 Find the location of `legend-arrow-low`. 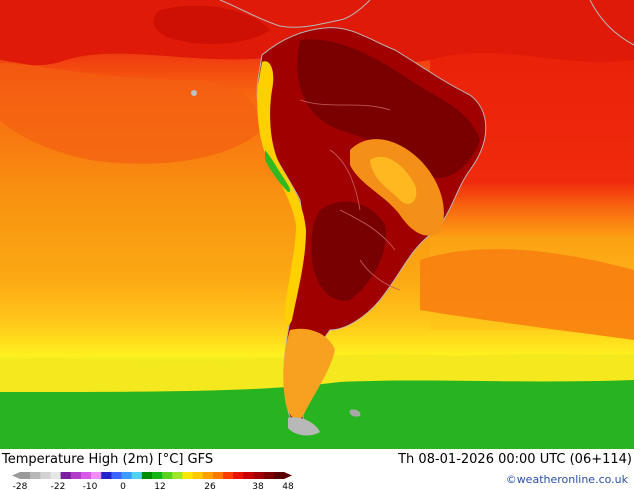

legend-arrow-low is located at coordinates (16, 475).